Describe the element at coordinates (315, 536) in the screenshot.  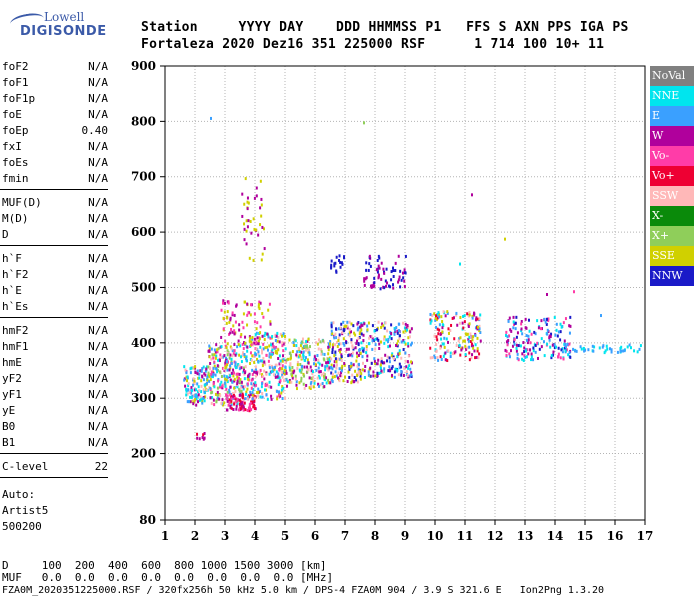
I see `x-tick-label: 6` at that location.